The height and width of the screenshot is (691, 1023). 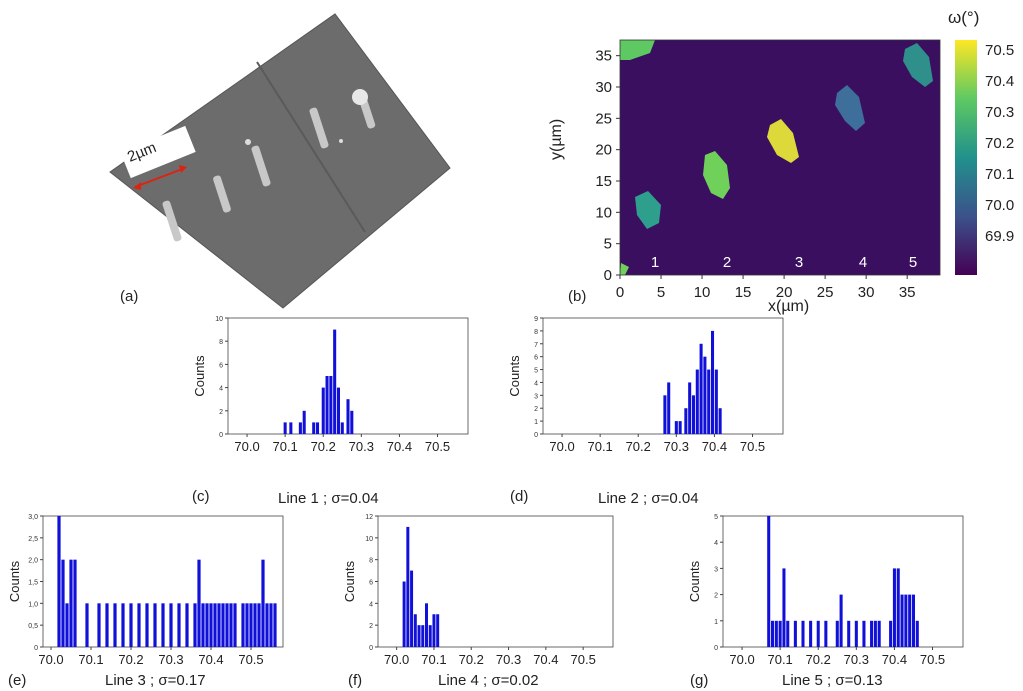 I want to click on y-tick-label: 1,0, so click(x=33, y=604).